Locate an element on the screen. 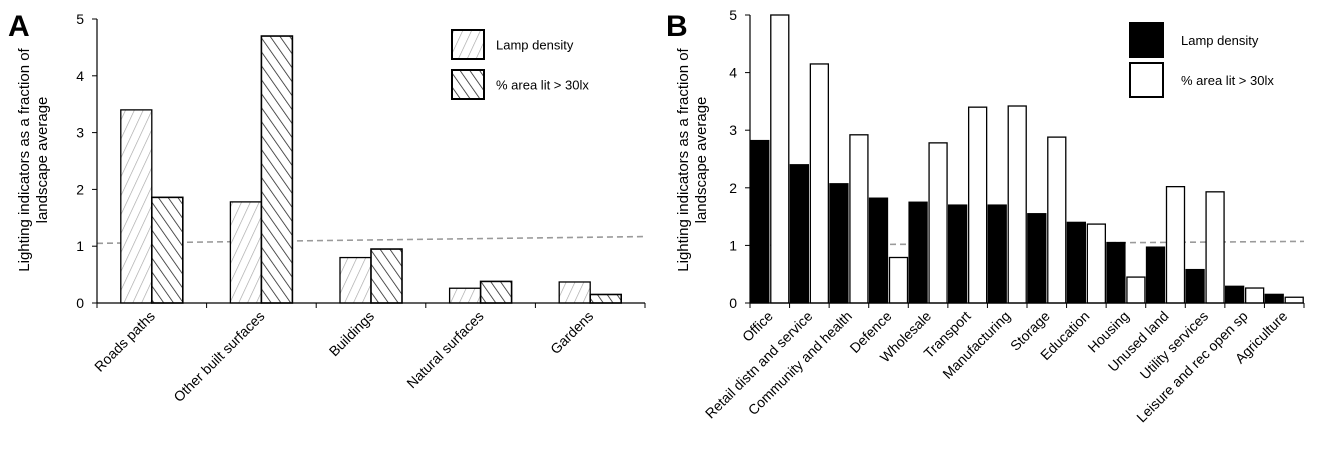 The height and width of the screenshot is (453, 1319). panel-b-bar-area-lit-30lx-community-and-health is located at coordinates (859, 219).